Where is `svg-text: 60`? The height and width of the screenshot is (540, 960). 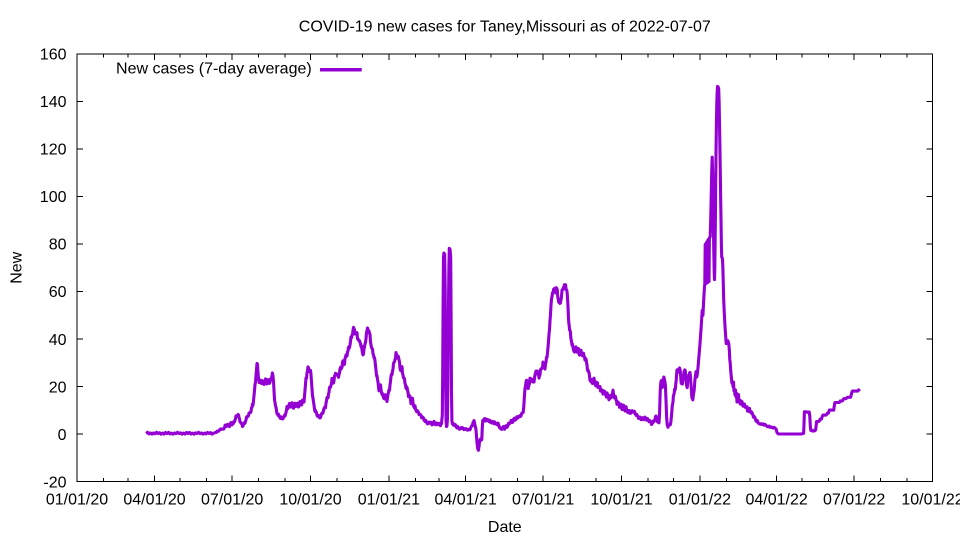 svg-text: 60 is located at coordinates (58, 292).